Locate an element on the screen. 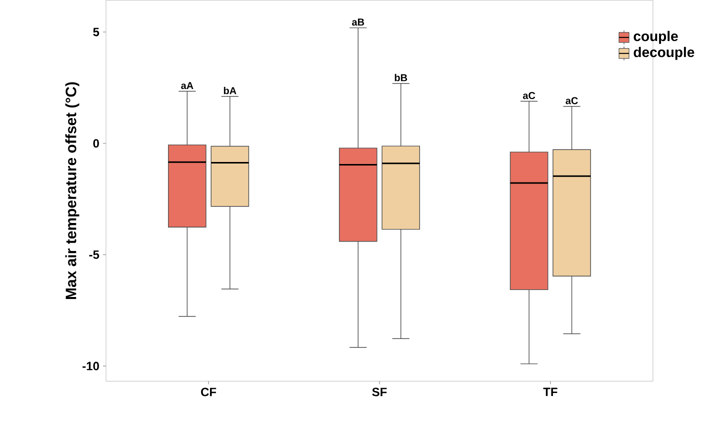 This screenshot has height=432, width=724. x-tick-label: TF is located at coordinates (550, 392).